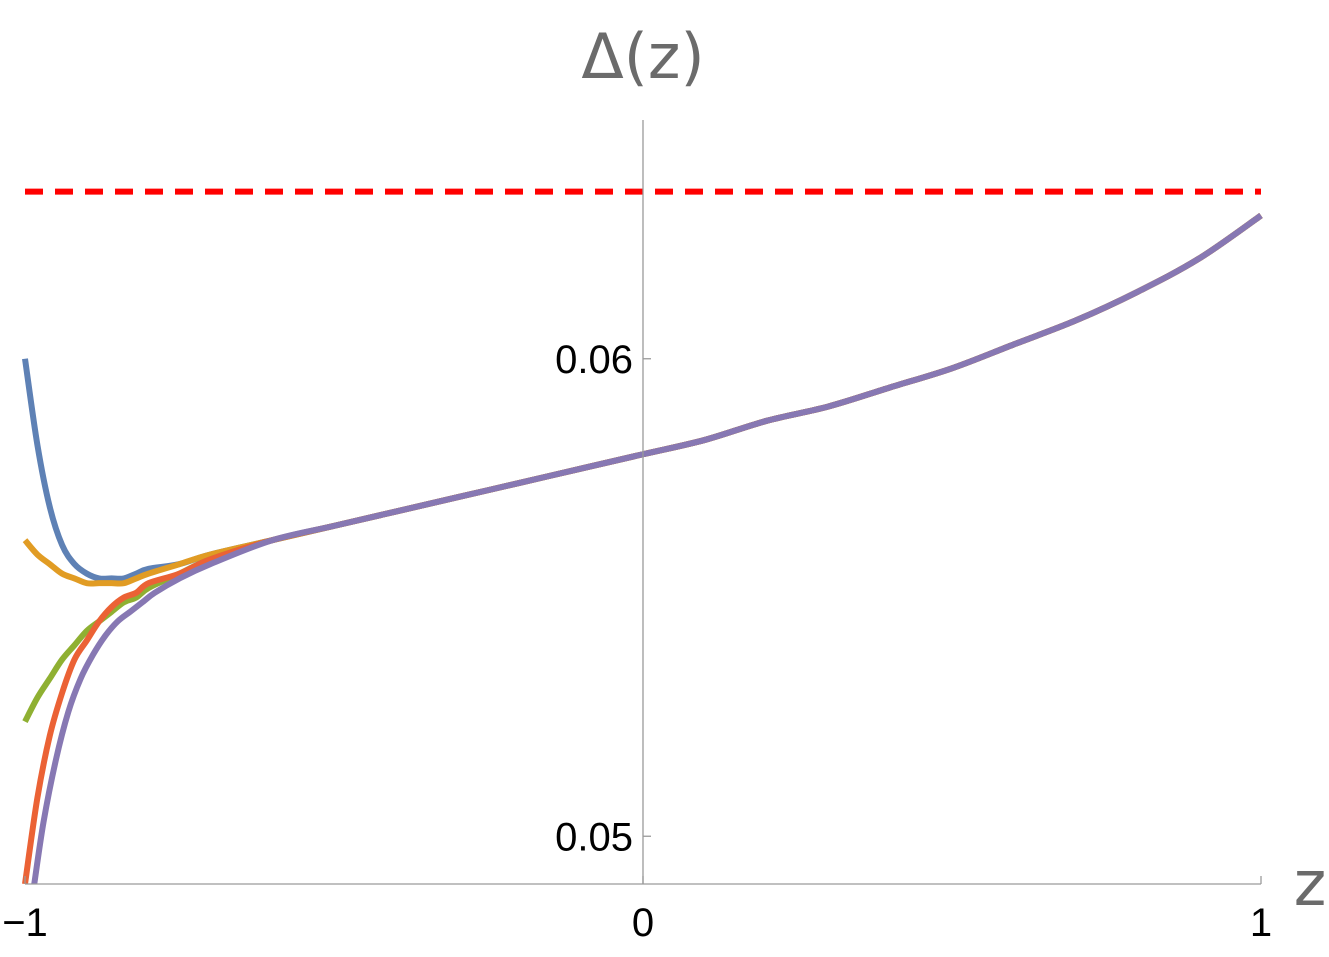  Describe the element at coordinates (1310, 883) in the screenshot. I see `x-axis-title: z` at that location.